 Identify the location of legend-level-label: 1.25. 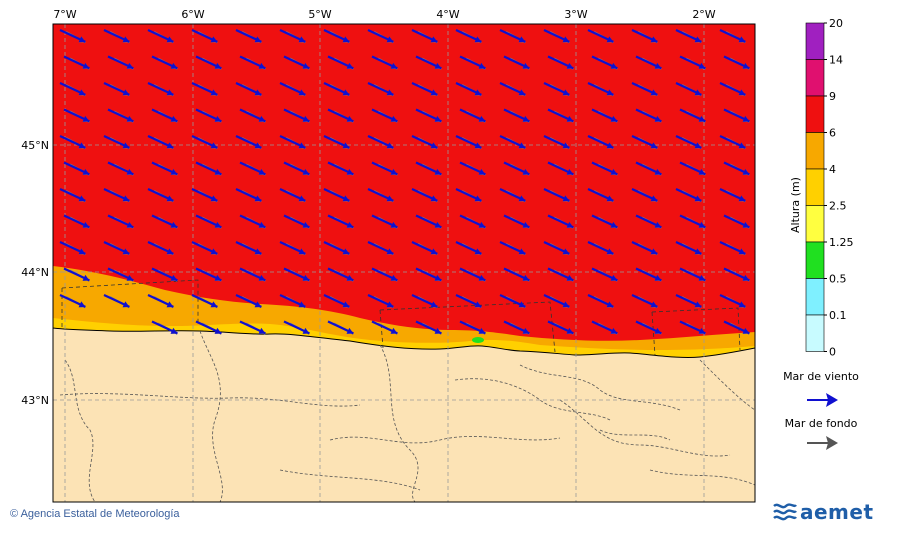
(841, 242).